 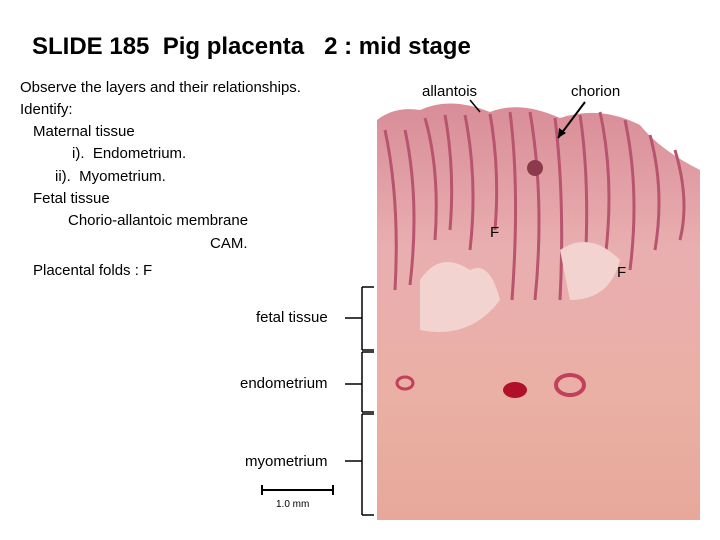 What do you see at coordinates (538, 135) in the screenshot?
I see `lumen` at bounding box center [538, 135].